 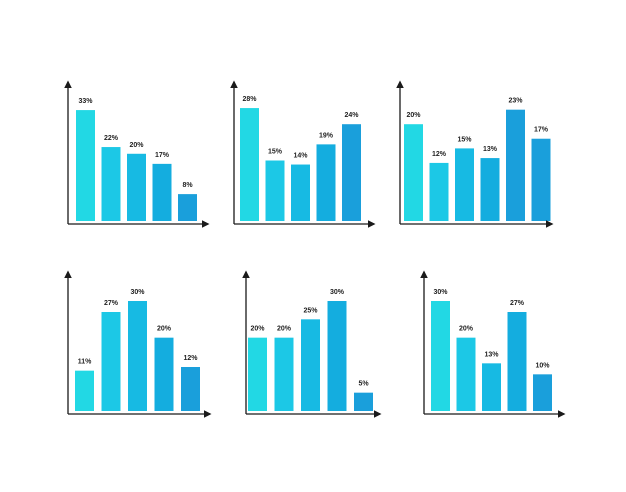 I want to click on value-label-5: 23%, so click(x=515, y=101).